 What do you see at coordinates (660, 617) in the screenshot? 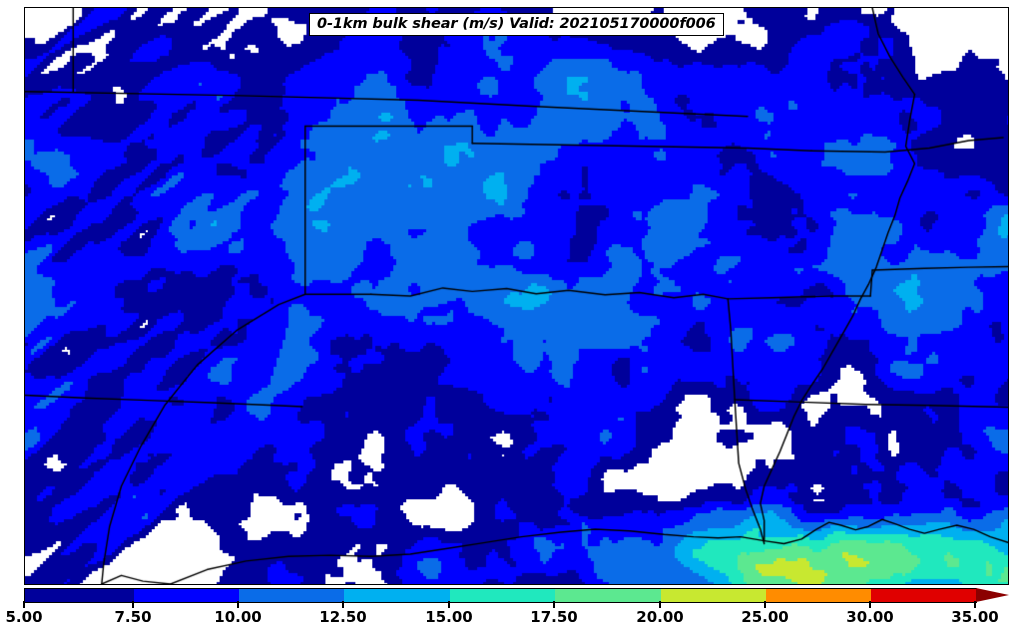
I see `colorbar-label-6: 20.00` at bounding box center [660, 617].